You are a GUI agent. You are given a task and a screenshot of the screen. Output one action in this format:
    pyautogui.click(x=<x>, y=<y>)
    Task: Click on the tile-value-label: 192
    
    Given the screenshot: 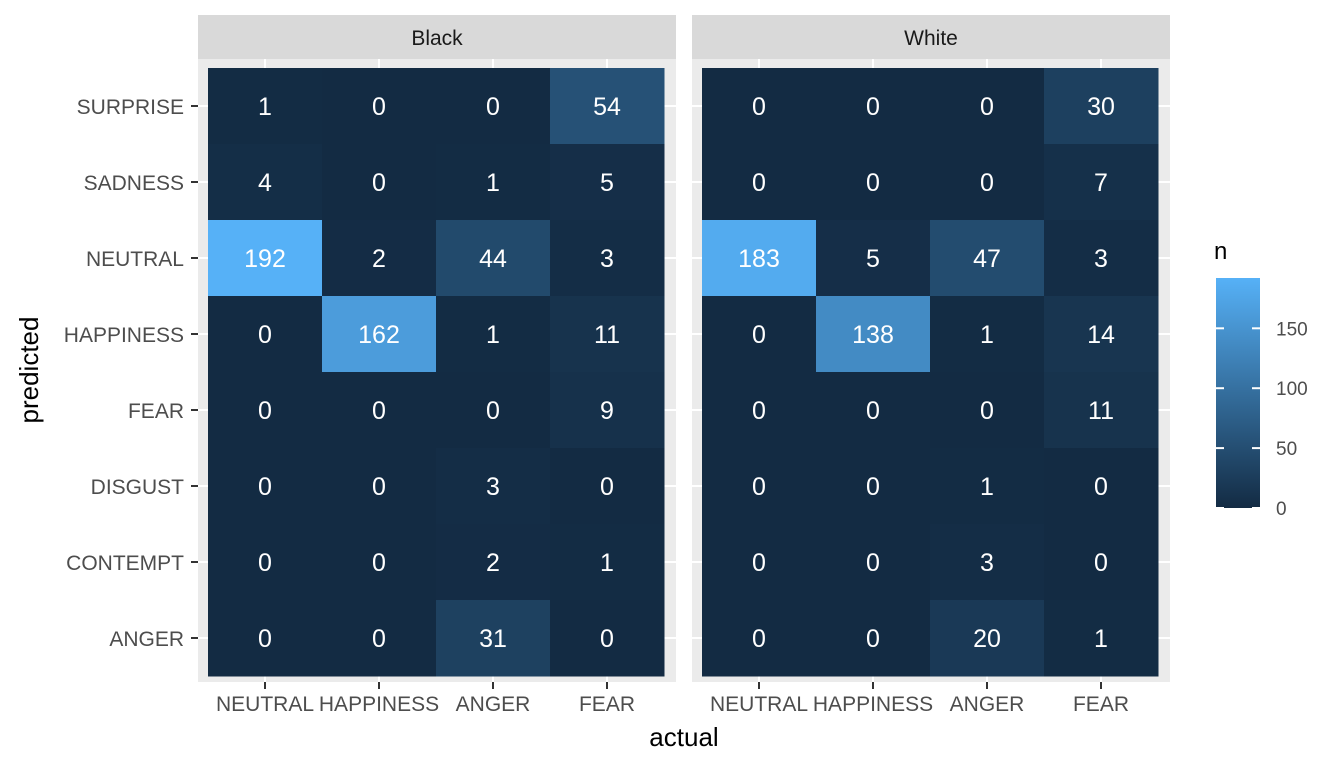 What is the action you would take?
    pyautogui.click(x=265, y=259)
    